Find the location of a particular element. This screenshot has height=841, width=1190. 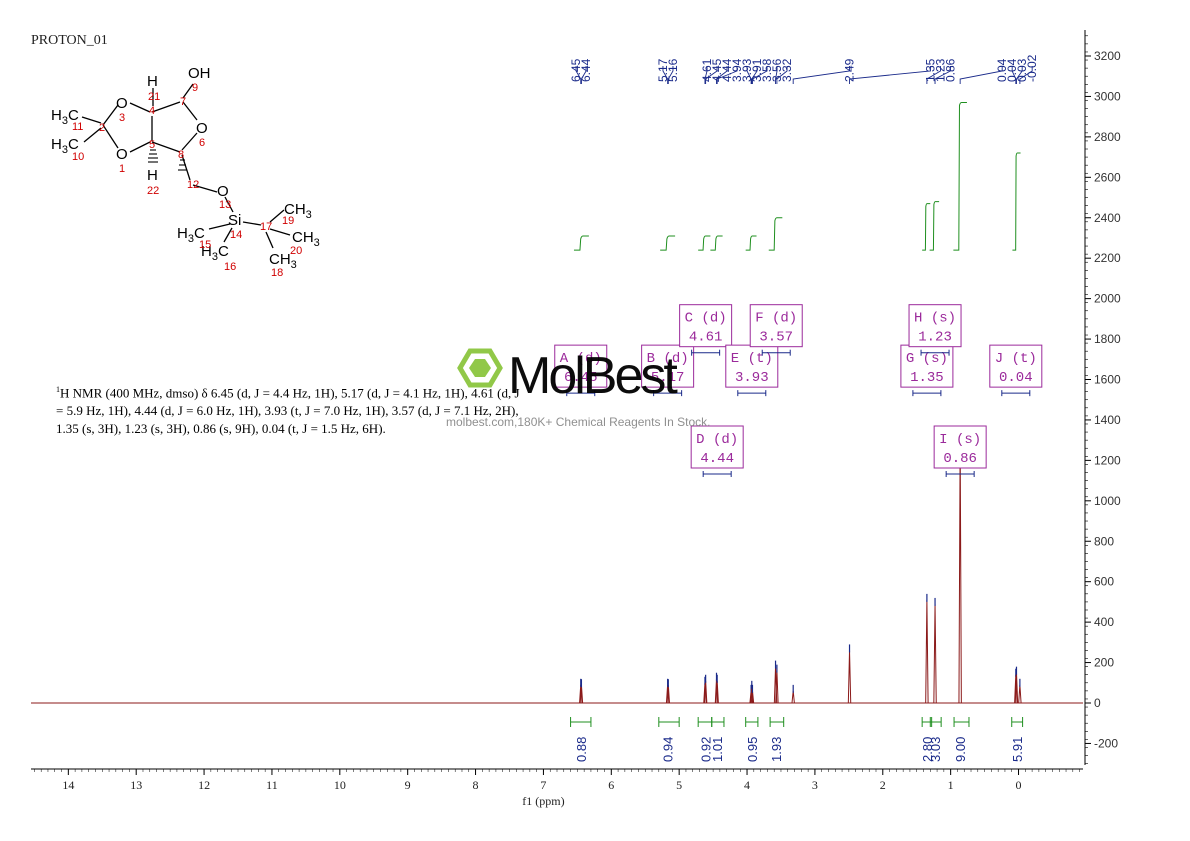

multiplet-box: H (s) 1.23 is located at coordinates (935, 330).